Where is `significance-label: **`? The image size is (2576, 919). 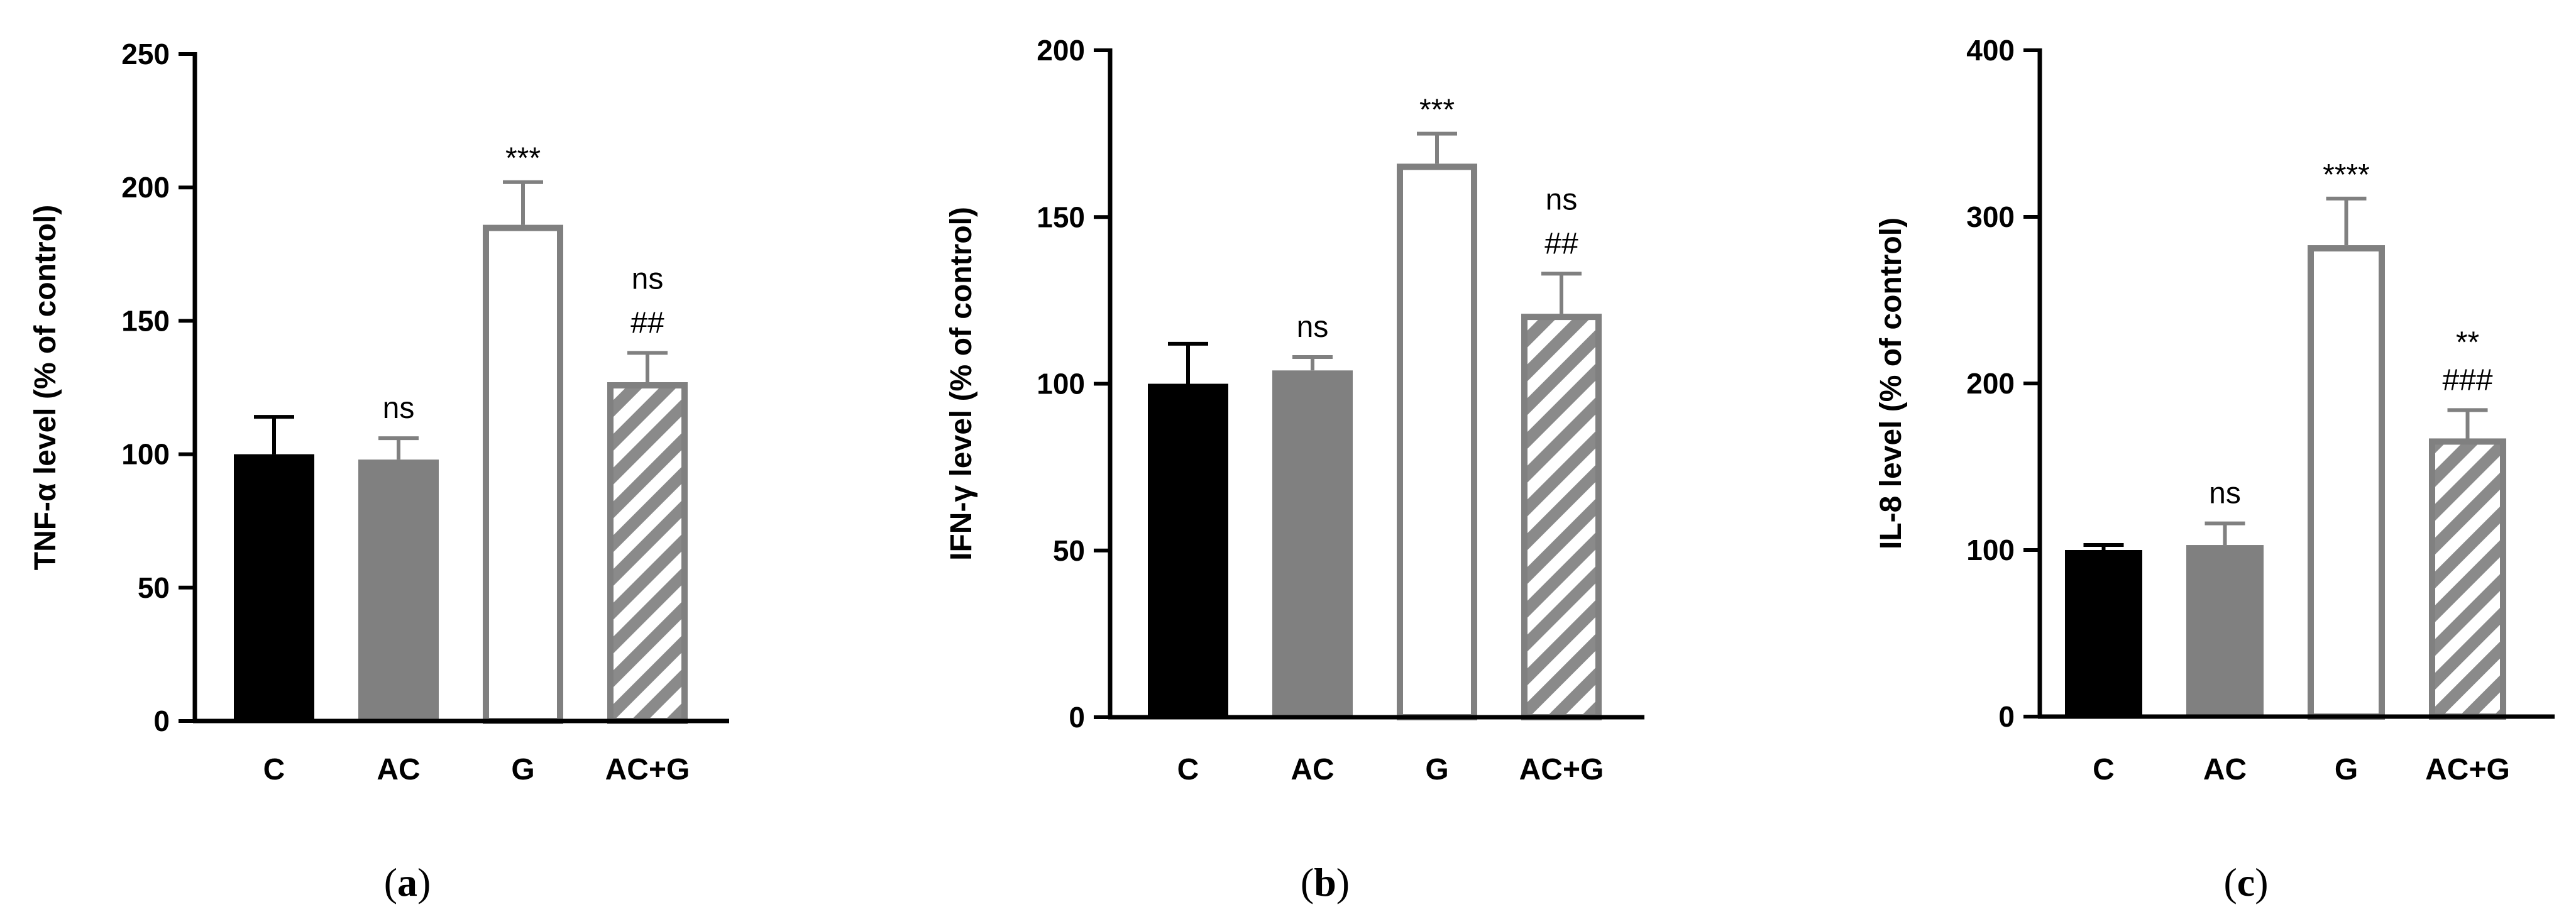
significance-label: ** is located at coordinates (2467, 342).